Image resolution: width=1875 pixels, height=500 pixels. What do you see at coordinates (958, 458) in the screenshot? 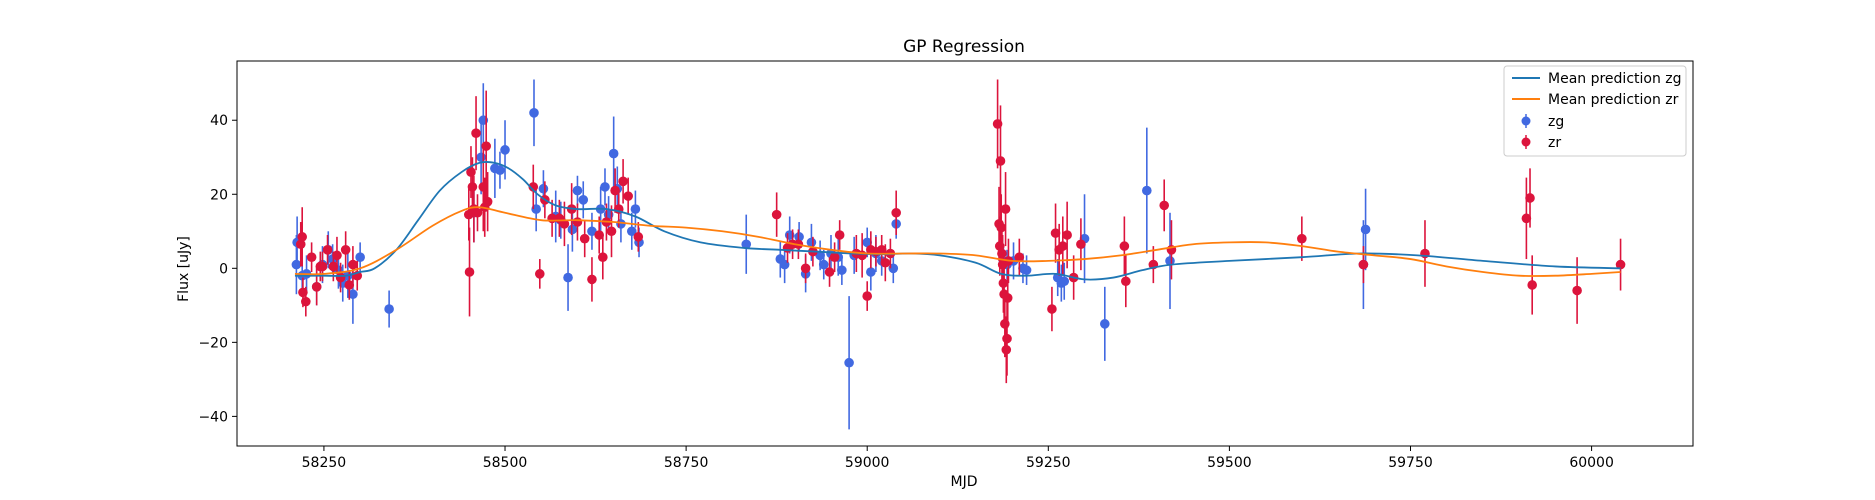
I see `x-axis-ticks: 58250 58500 58750 59000 59250 59500 59750 60000` at bounding box center [958, 458].